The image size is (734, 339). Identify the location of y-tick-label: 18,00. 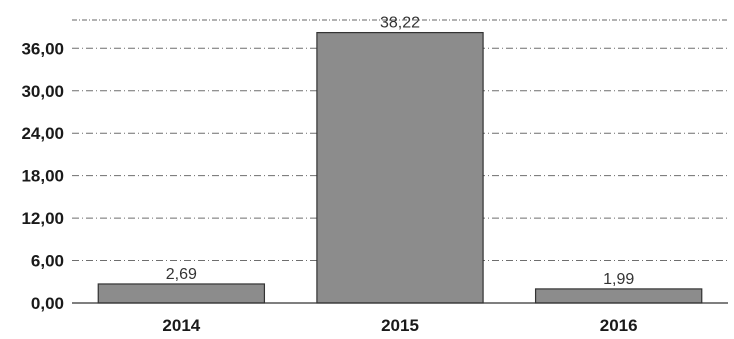
(42, 176).